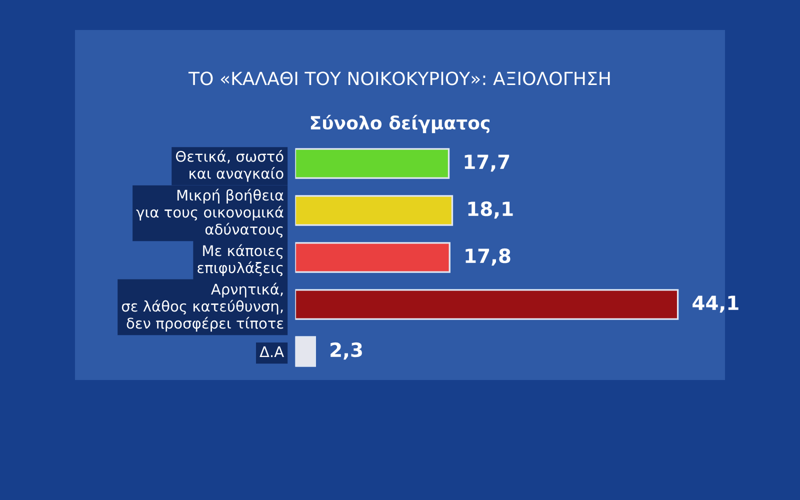  Describe the element at coordinates (400, 124) in the screenshot. I see `chart-subtitle: Σύνολο δείγματος` at that location.